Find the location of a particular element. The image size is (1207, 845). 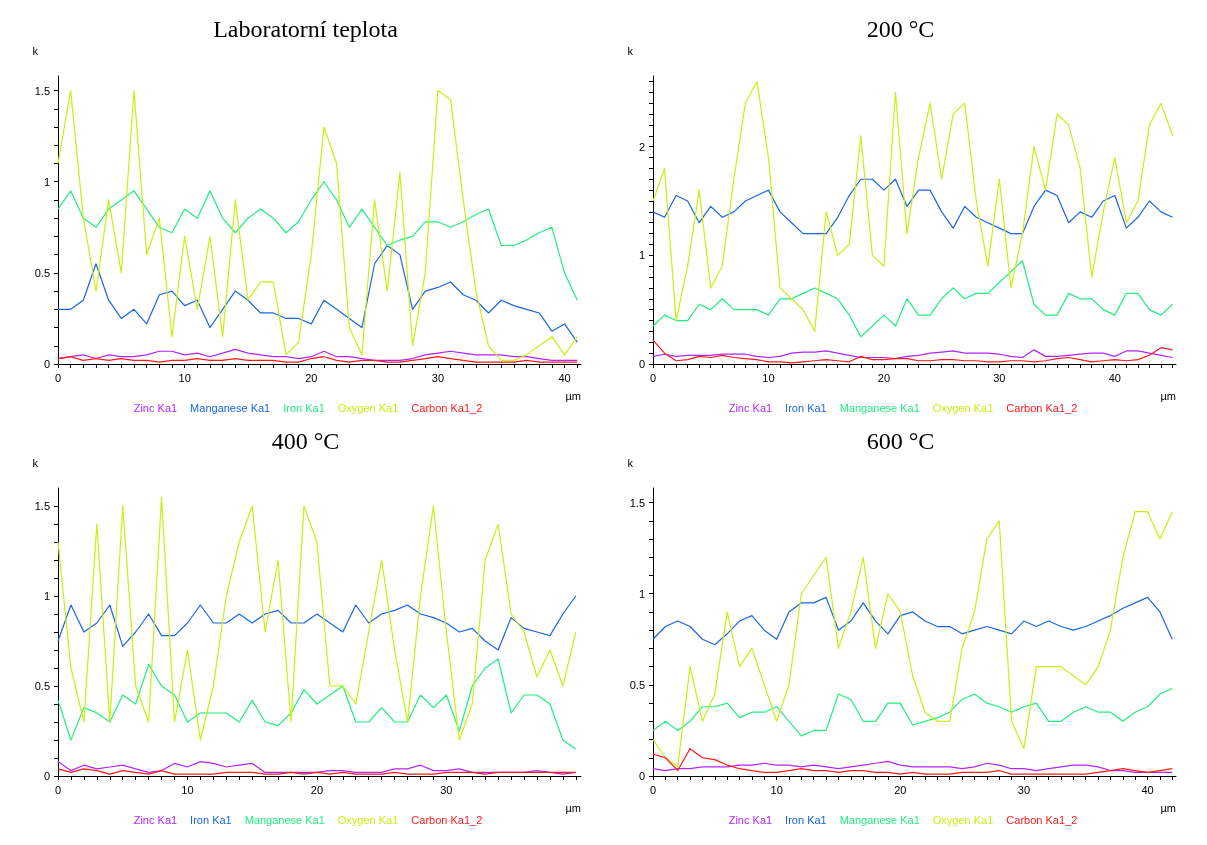

chart-title: 200 °C is located at coordinates (900, 29).